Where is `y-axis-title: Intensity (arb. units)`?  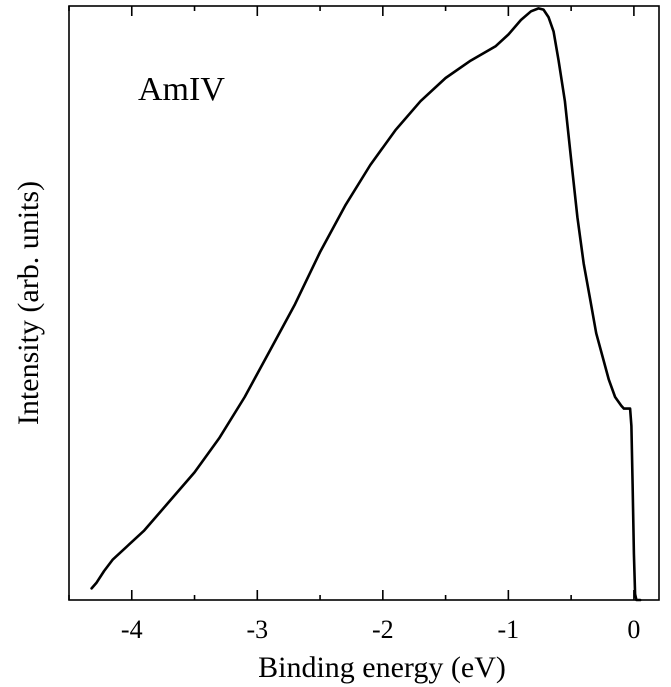
y-axis-title: Intensity (arb. units) is located at coordinates (28, 303).